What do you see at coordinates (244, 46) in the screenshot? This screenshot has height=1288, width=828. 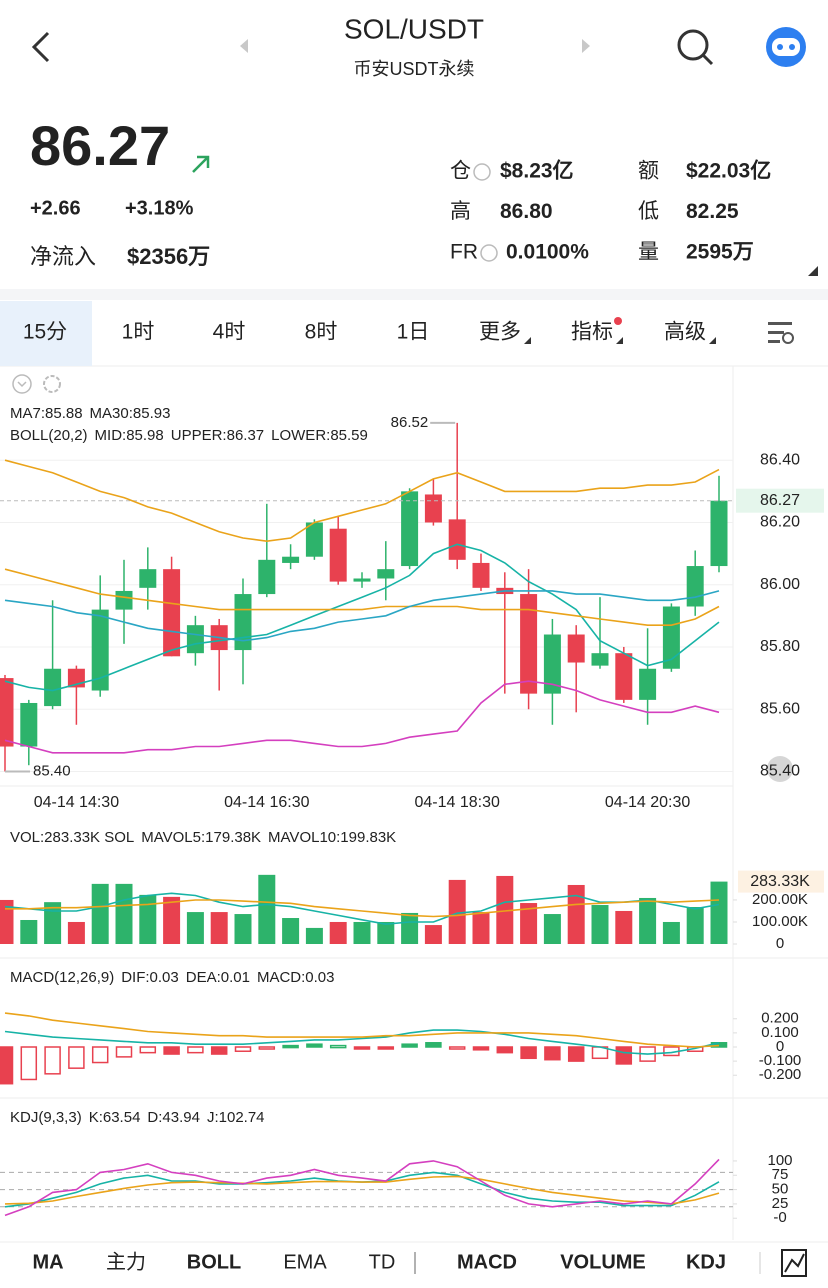 I see `prev-arrow` at bounding box center [244, 46].